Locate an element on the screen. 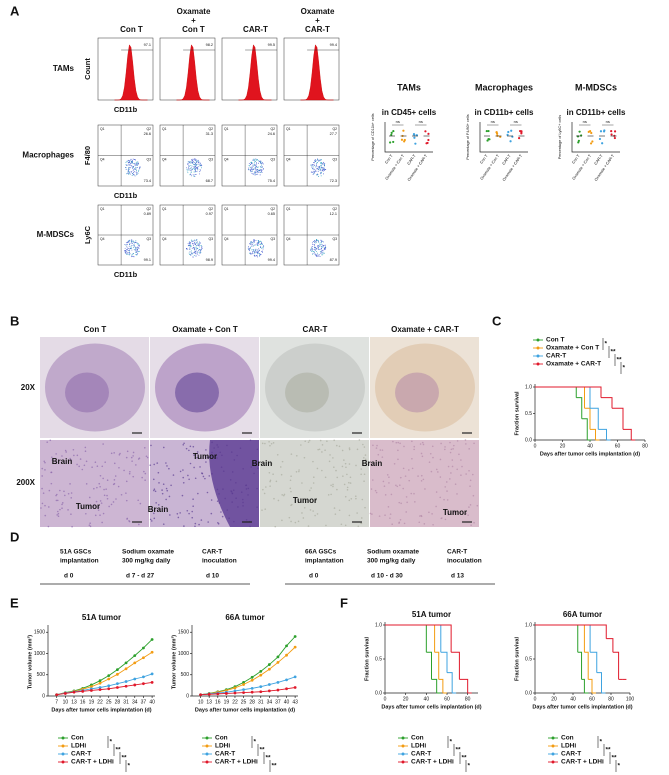  y-tick-label: 500 is located at coordinates (41, 675).